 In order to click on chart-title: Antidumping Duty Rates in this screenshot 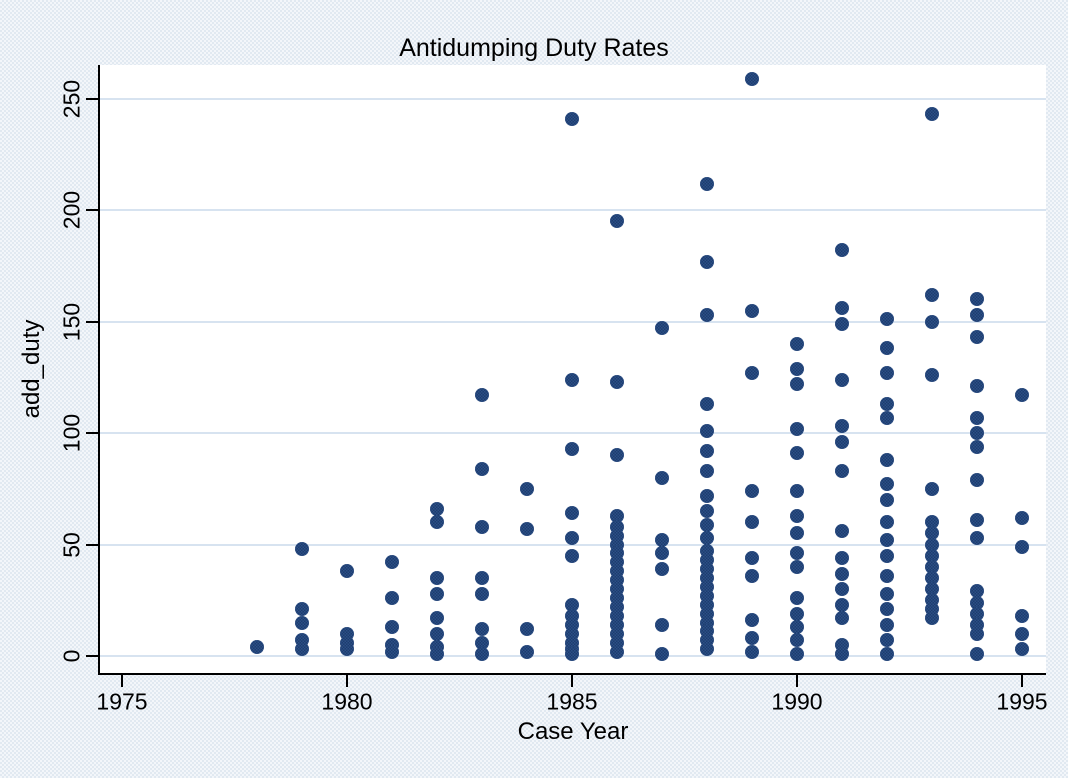, I will do `click(534, 48)`.